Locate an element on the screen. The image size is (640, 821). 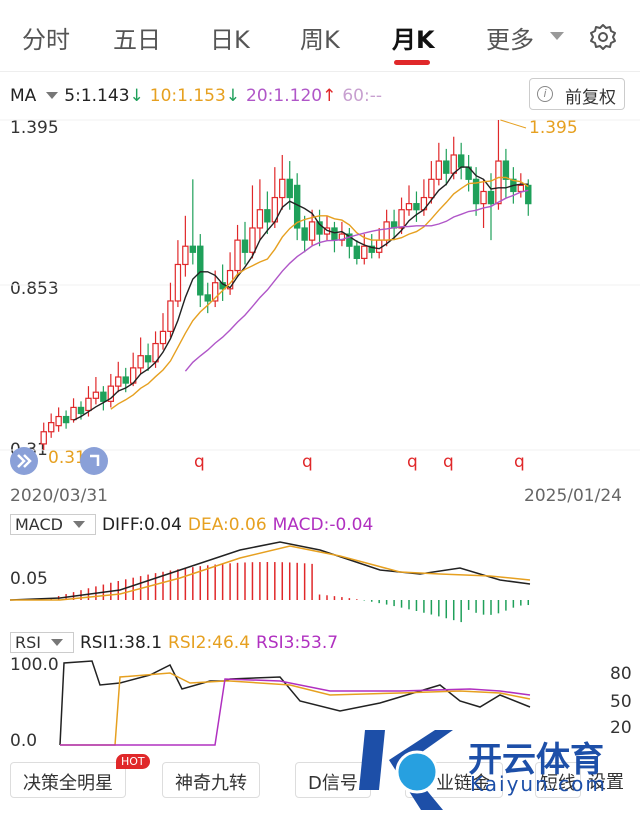
rsi-selector: RSI is located at coordinates (42, 642).